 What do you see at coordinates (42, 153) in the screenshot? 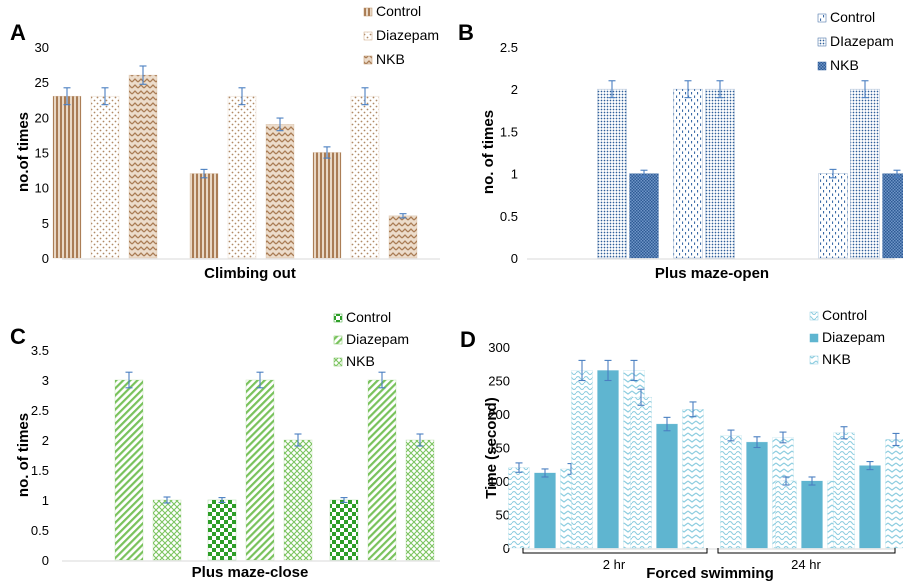
I see `y-tick-label: 15` at bounding box center [42, 153].